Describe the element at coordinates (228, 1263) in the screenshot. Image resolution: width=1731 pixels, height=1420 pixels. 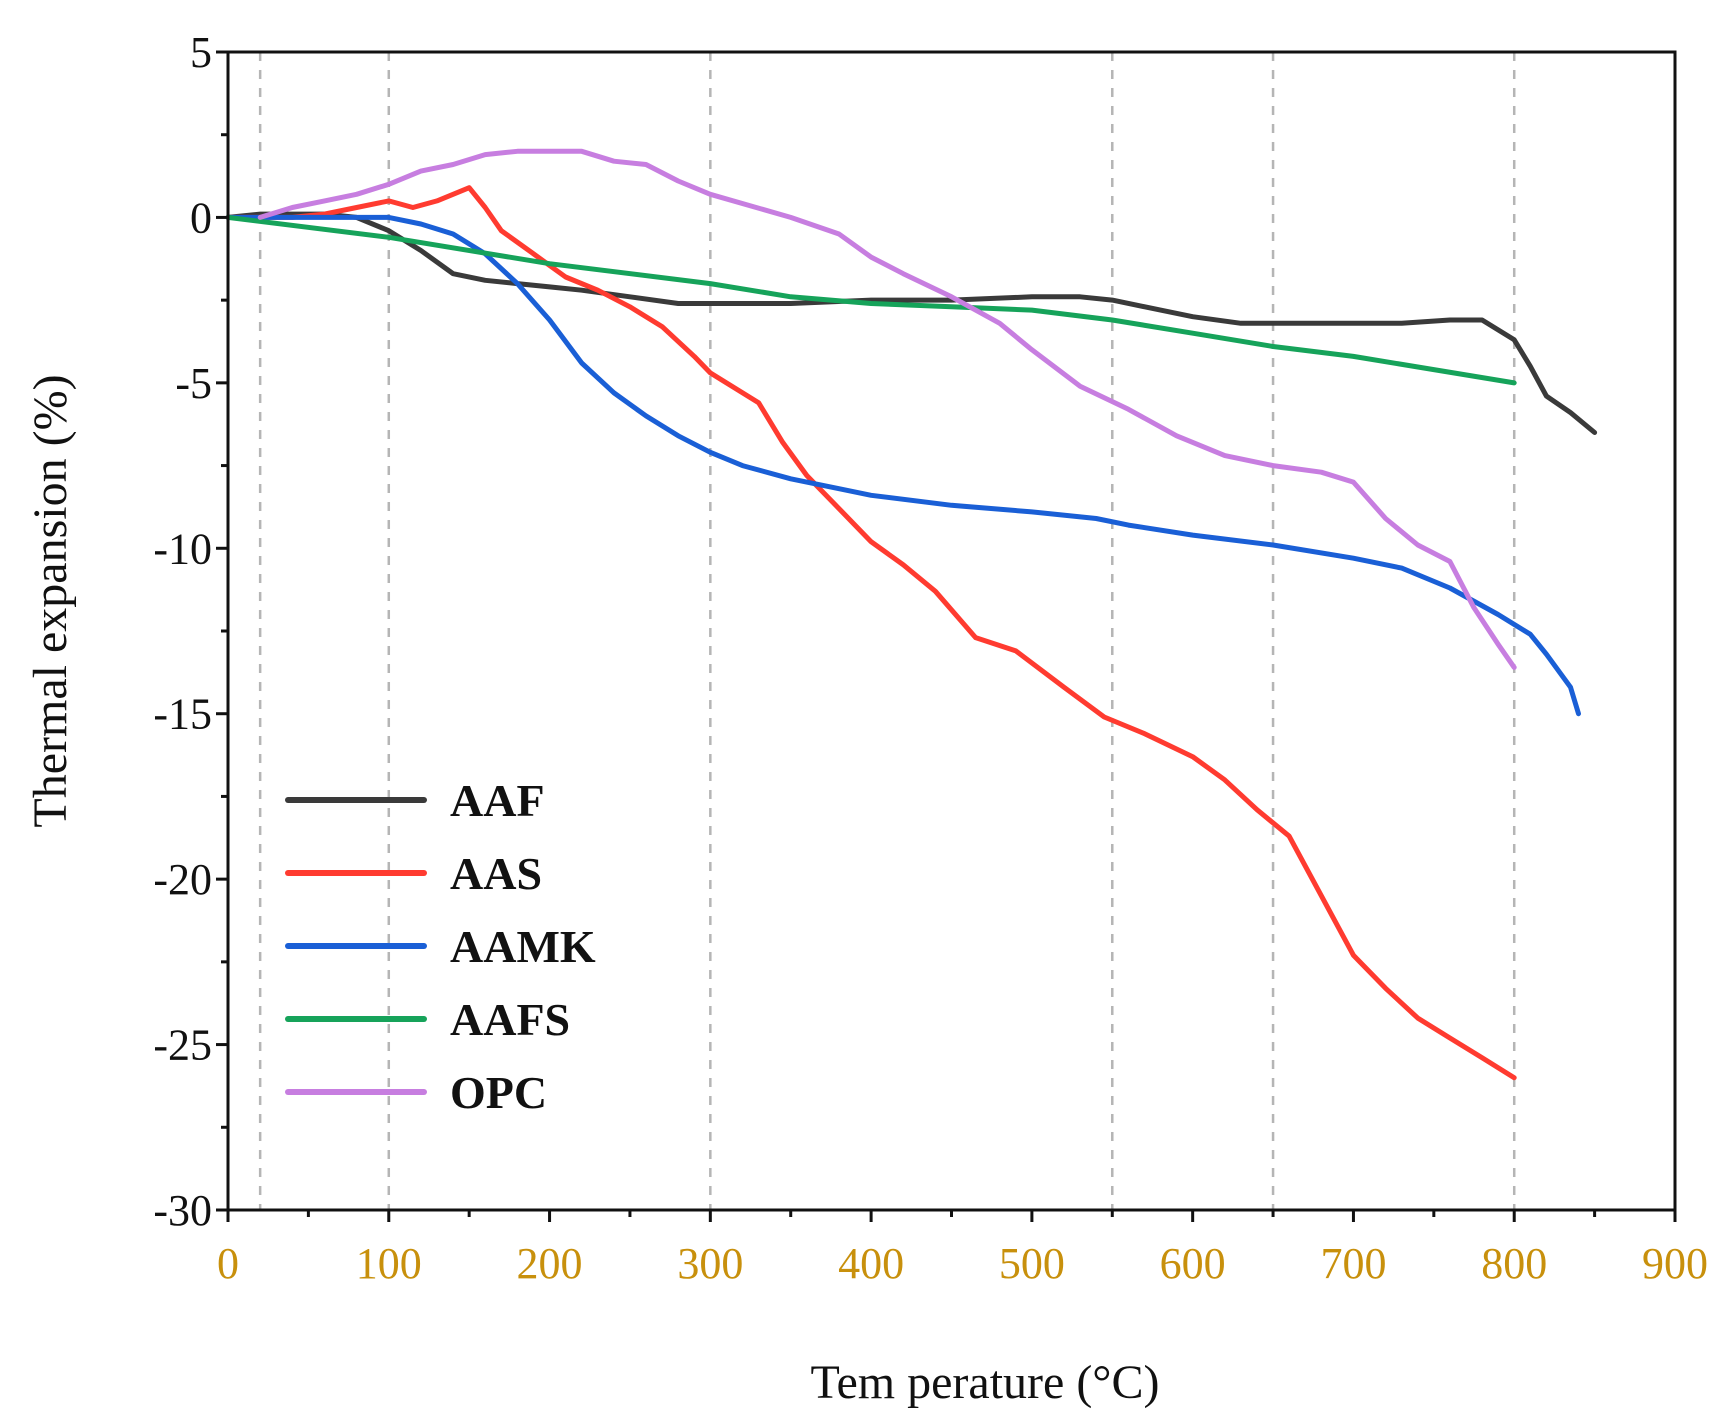
I see `x-tick-label: 0` at that location.